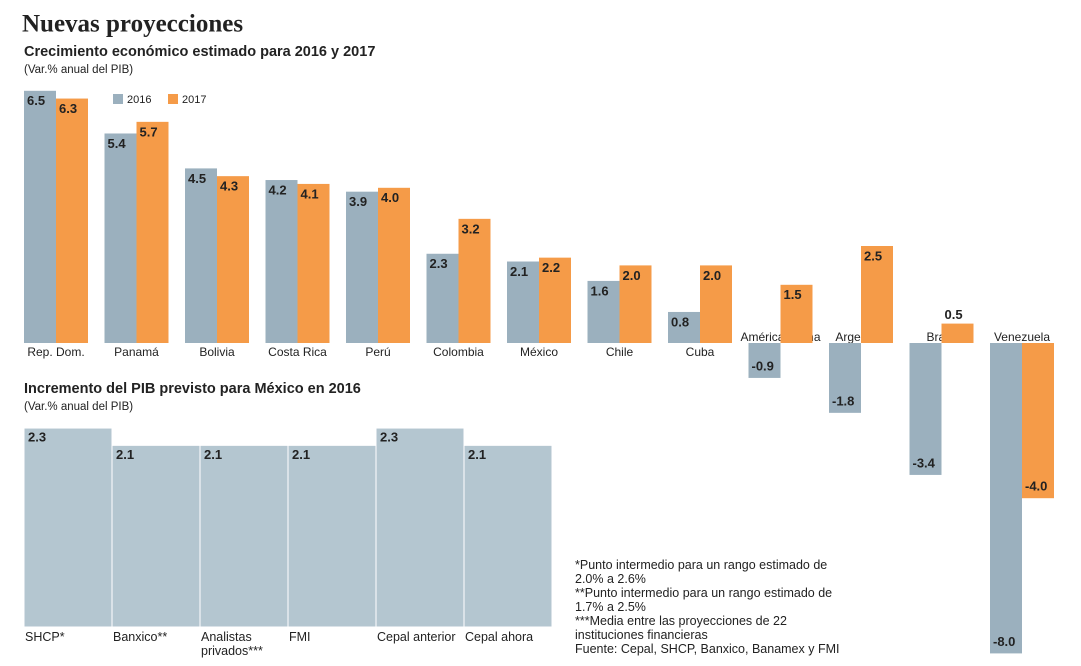  I want to click on x-tick-label-text: FMI, so click(300, 637).